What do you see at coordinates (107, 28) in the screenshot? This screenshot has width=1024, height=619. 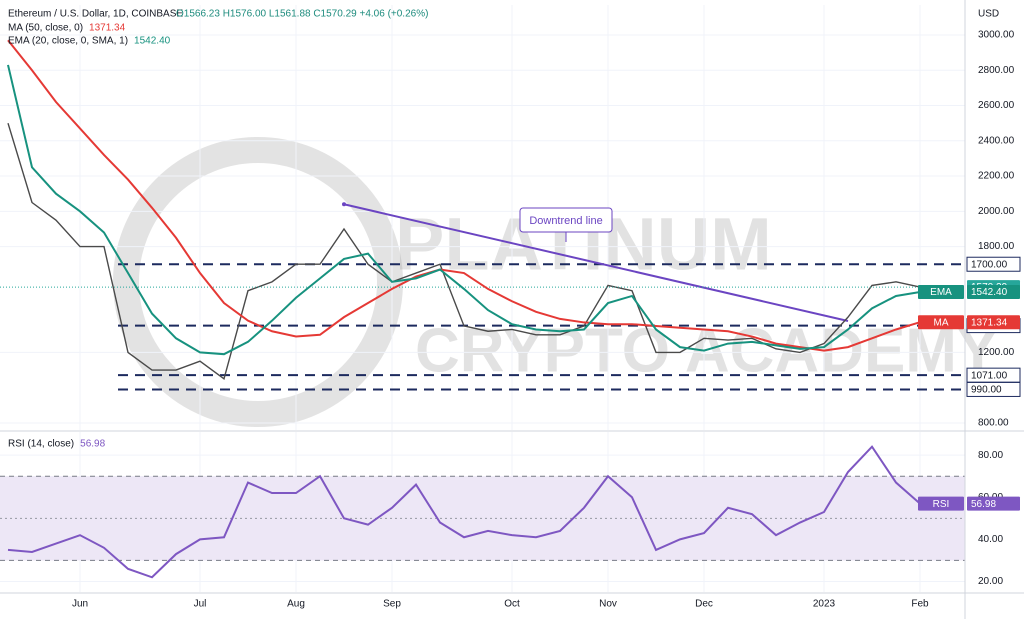 I see `legend-value: 1371.34` at bounding box center [107, 28].